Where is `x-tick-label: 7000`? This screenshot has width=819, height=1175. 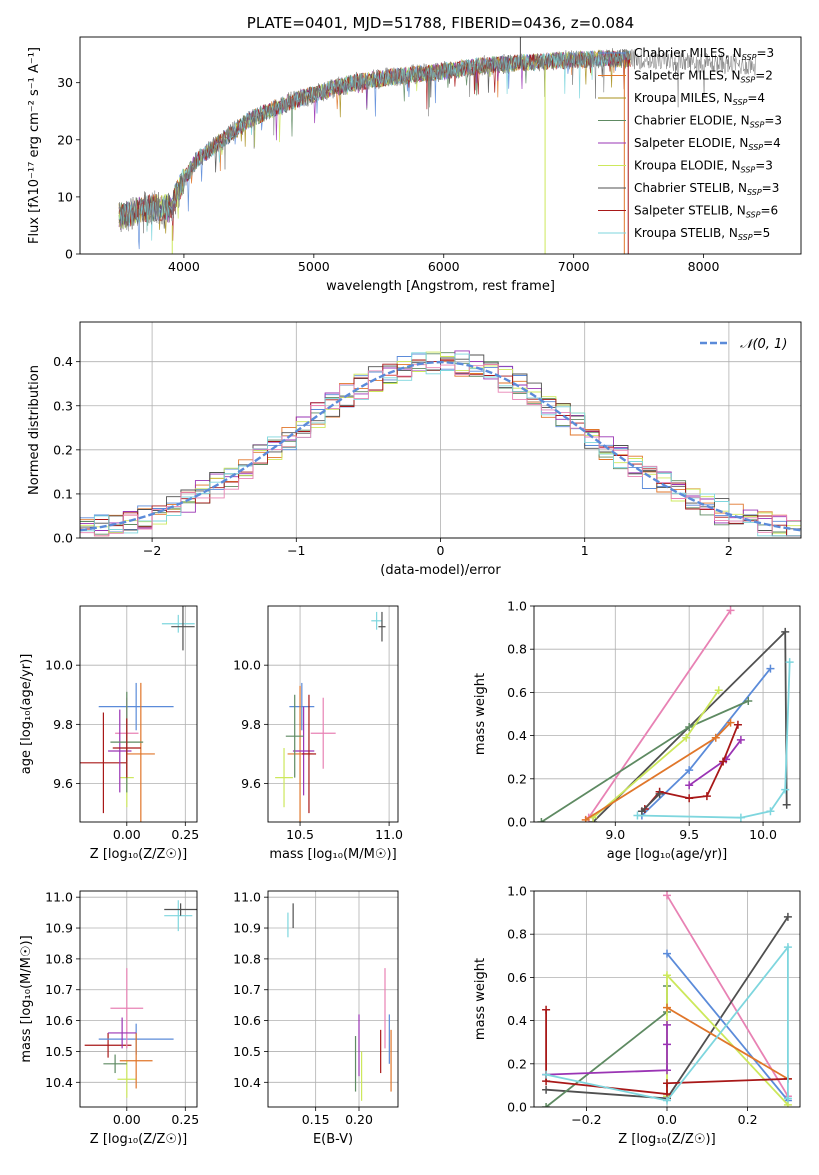
x-tick-label: 7000 is located at coordinates (574, 266).